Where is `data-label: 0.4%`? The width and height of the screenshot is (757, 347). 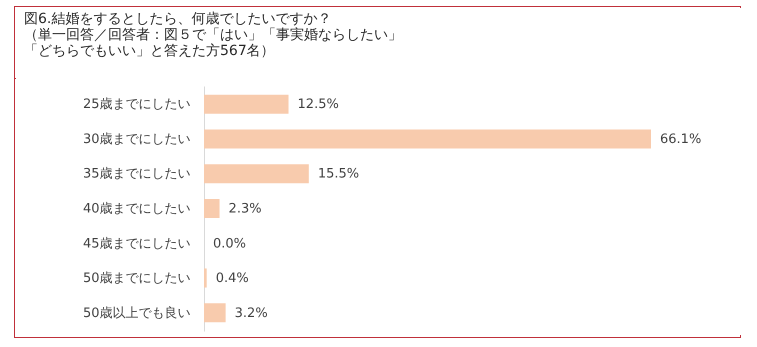
data-label: 0.4% is located at coordinates (232, 278).